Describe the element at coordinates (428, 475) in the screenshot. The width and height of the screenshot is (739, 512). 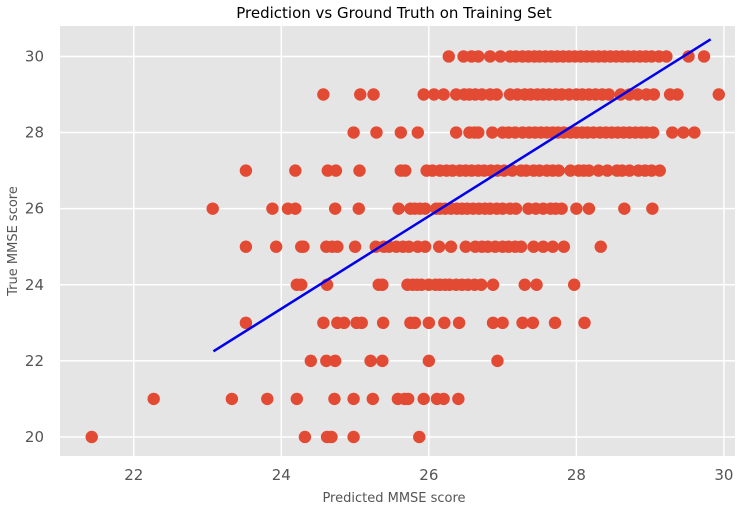
I see `x-tick-label: 26` at that location.